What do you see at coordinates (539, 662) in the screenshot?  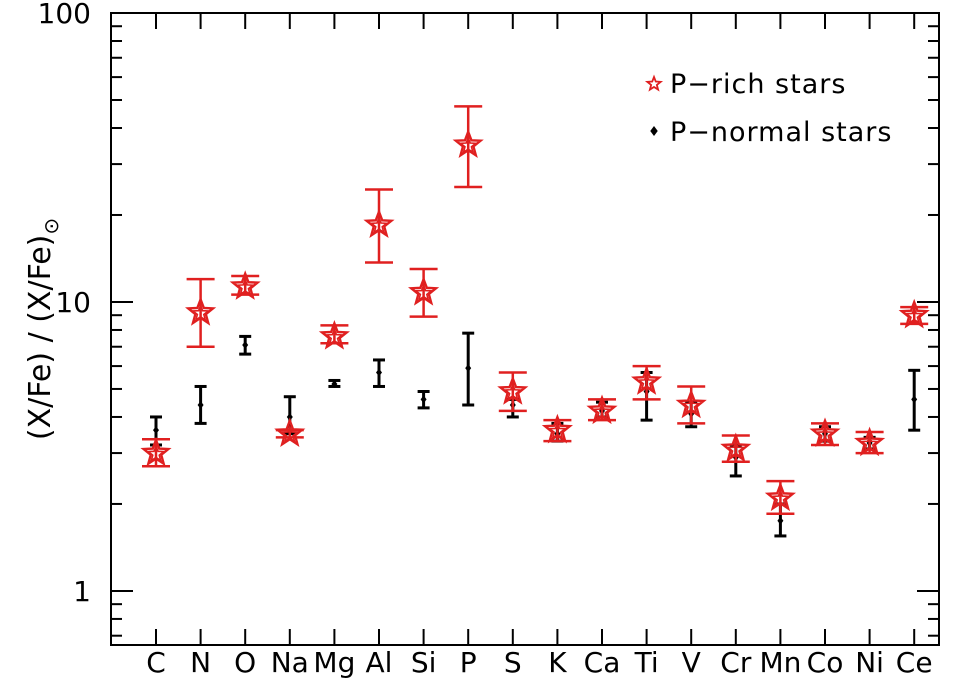 I see `x-tick-labels: C N O Na Mg Al Si P S K Ca Ti V Cr Mn Co Ni Ce` at bounding box center [539, 662].